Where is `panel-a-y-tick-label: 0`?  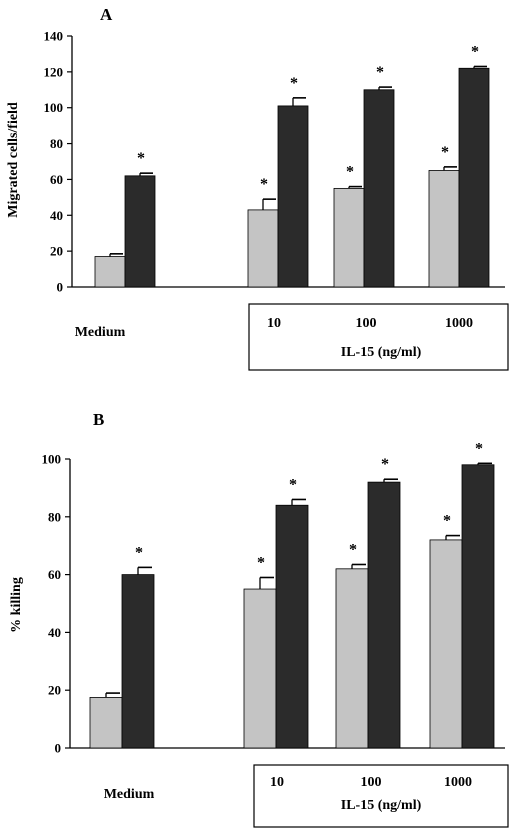 panel-a-y-tick-label: 0 is located at coordinates (60, 287).